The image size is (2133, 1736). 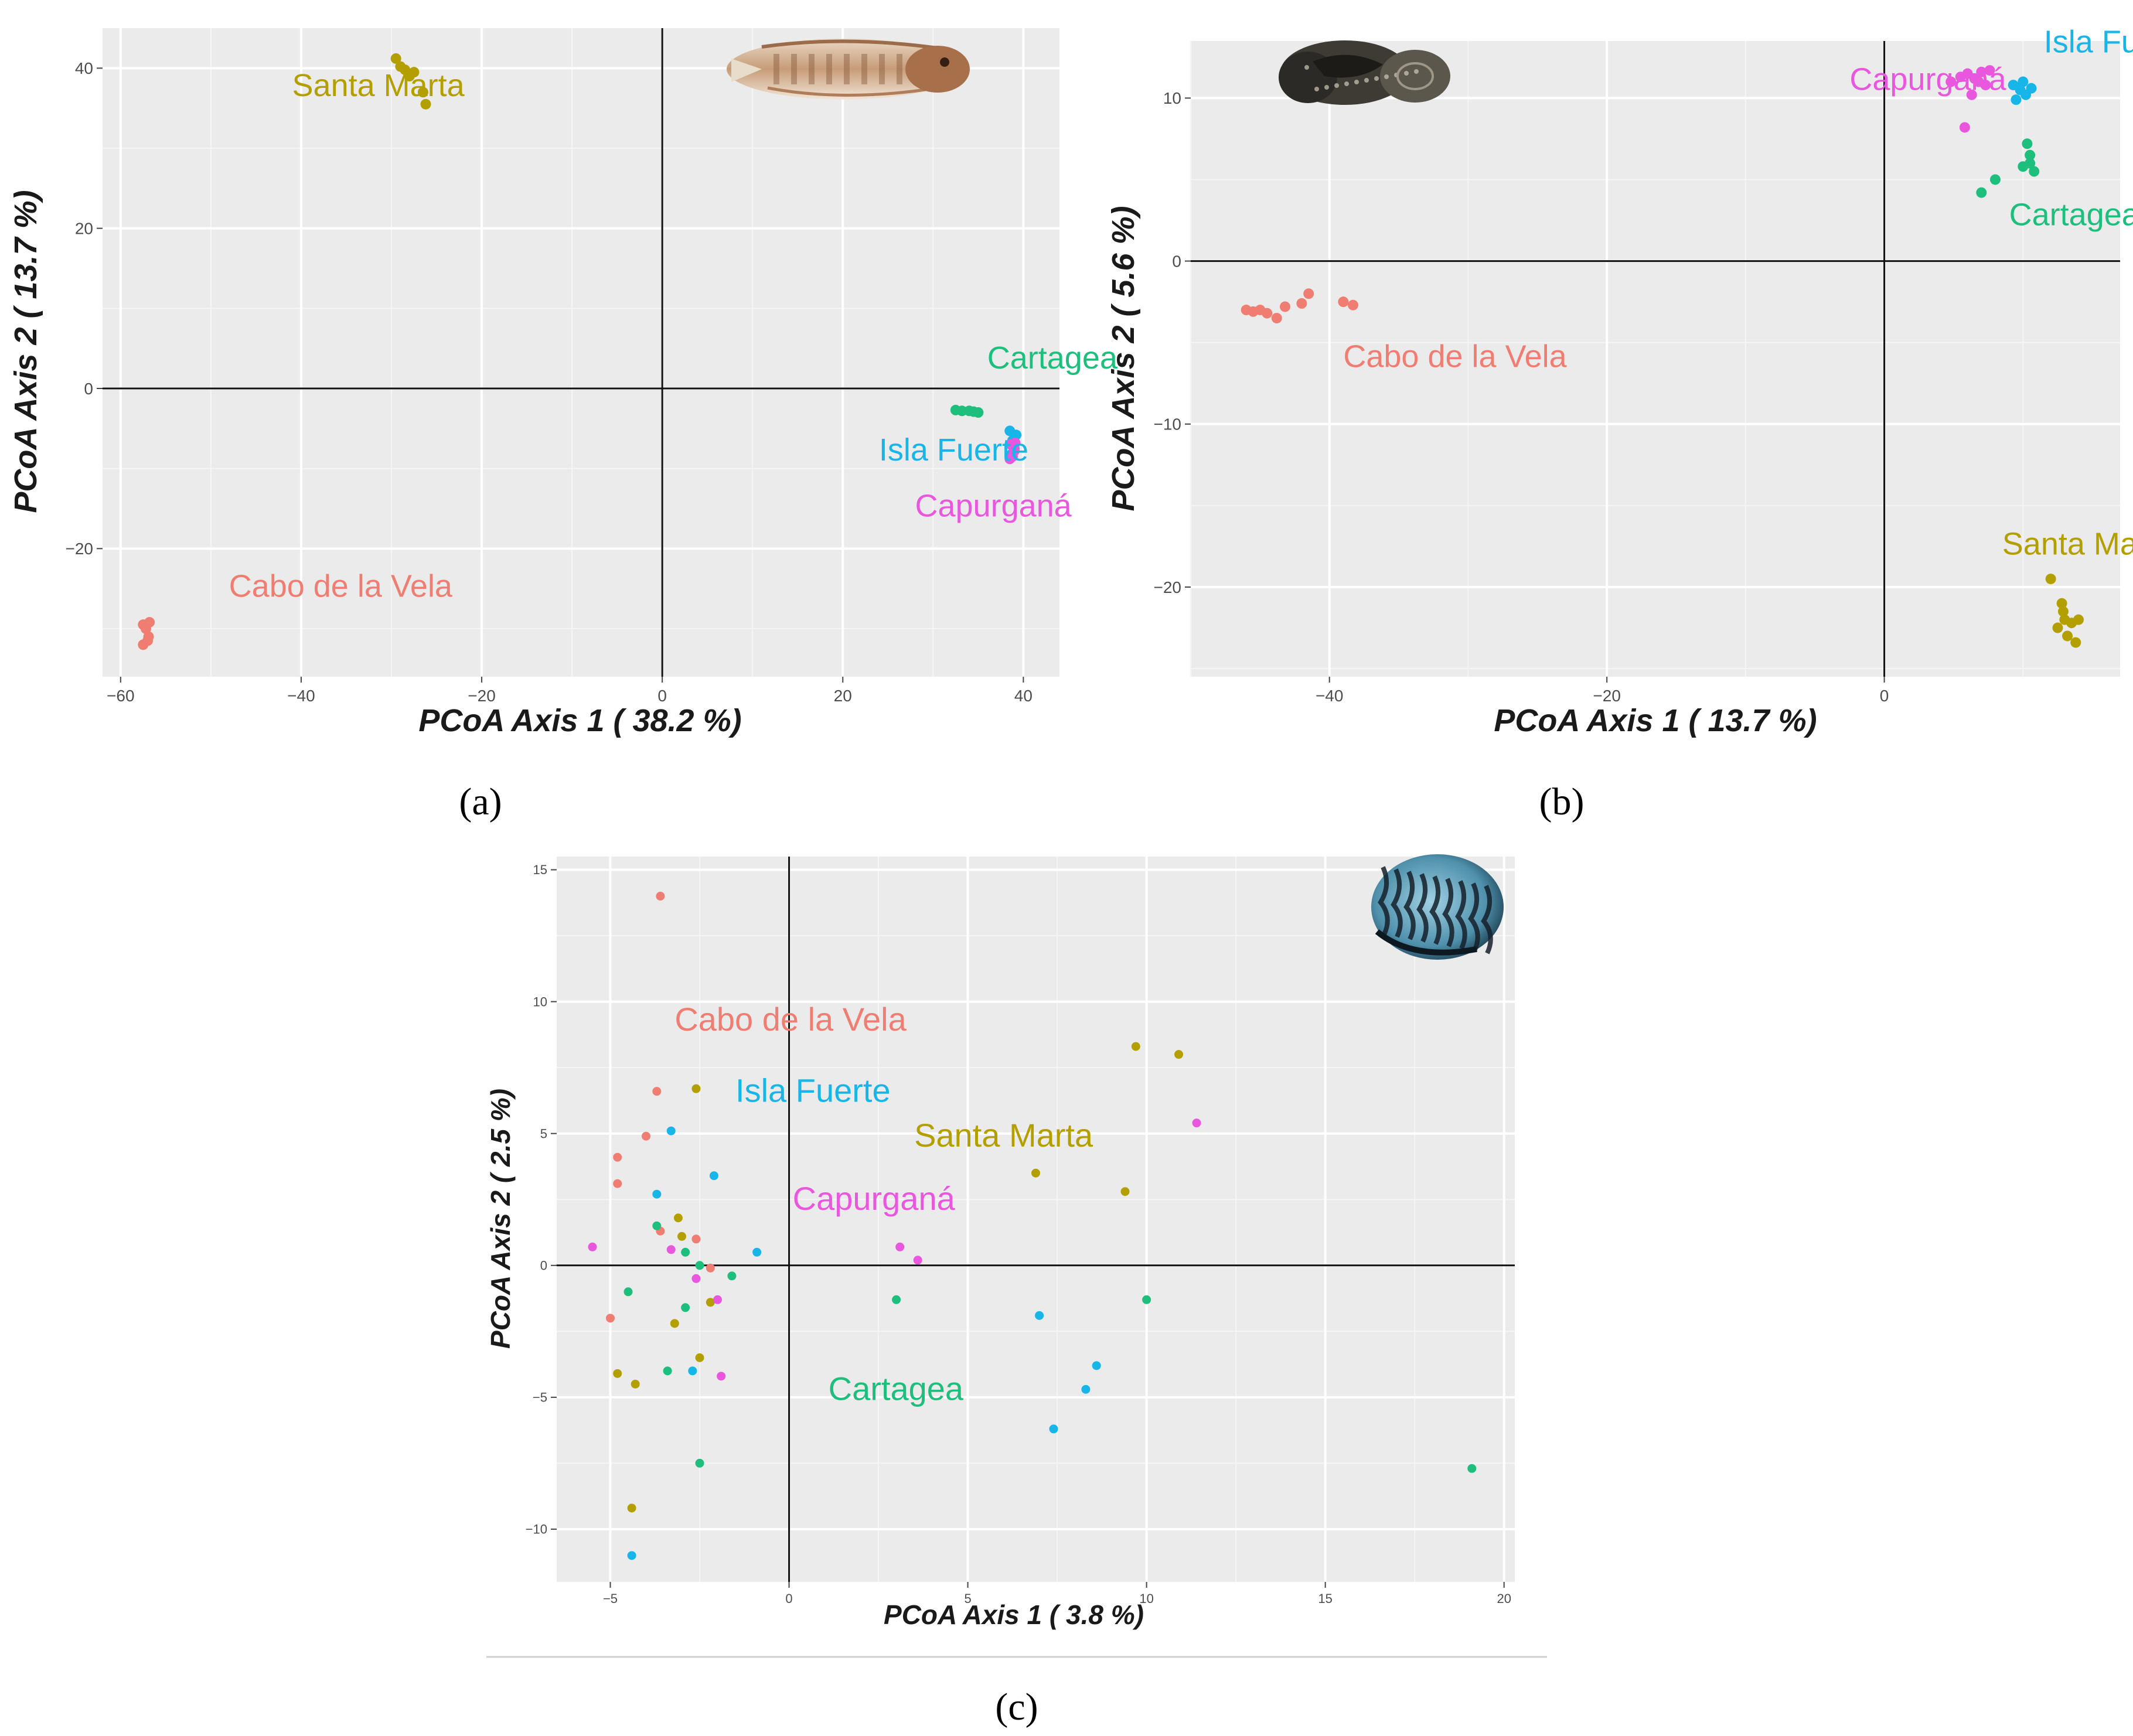 I want to click on panel-caption: (b), so click(x=1562, y=801).